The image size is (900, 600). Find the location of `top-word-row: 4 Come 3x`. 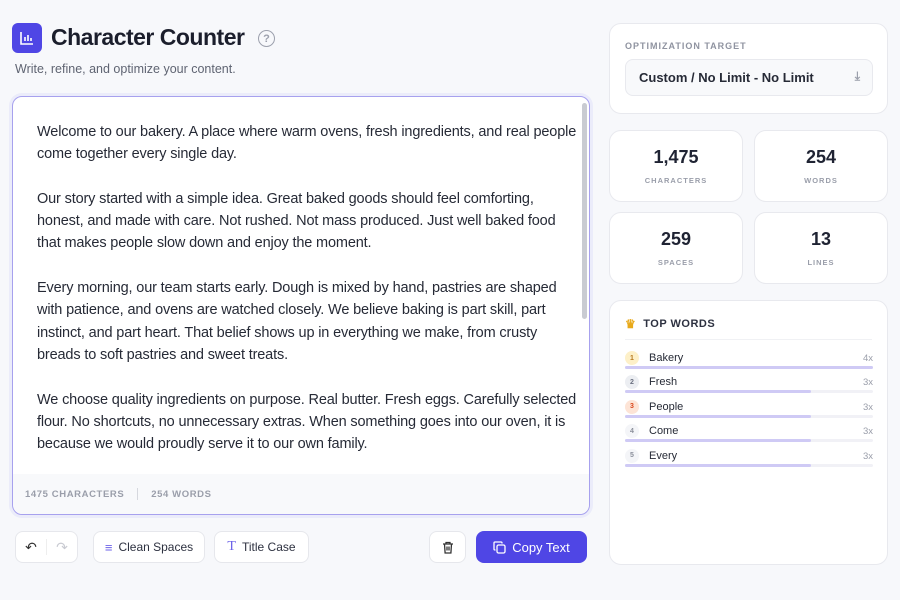

top-word-row: 4 Come 3x is located at coordinates (749, 434).